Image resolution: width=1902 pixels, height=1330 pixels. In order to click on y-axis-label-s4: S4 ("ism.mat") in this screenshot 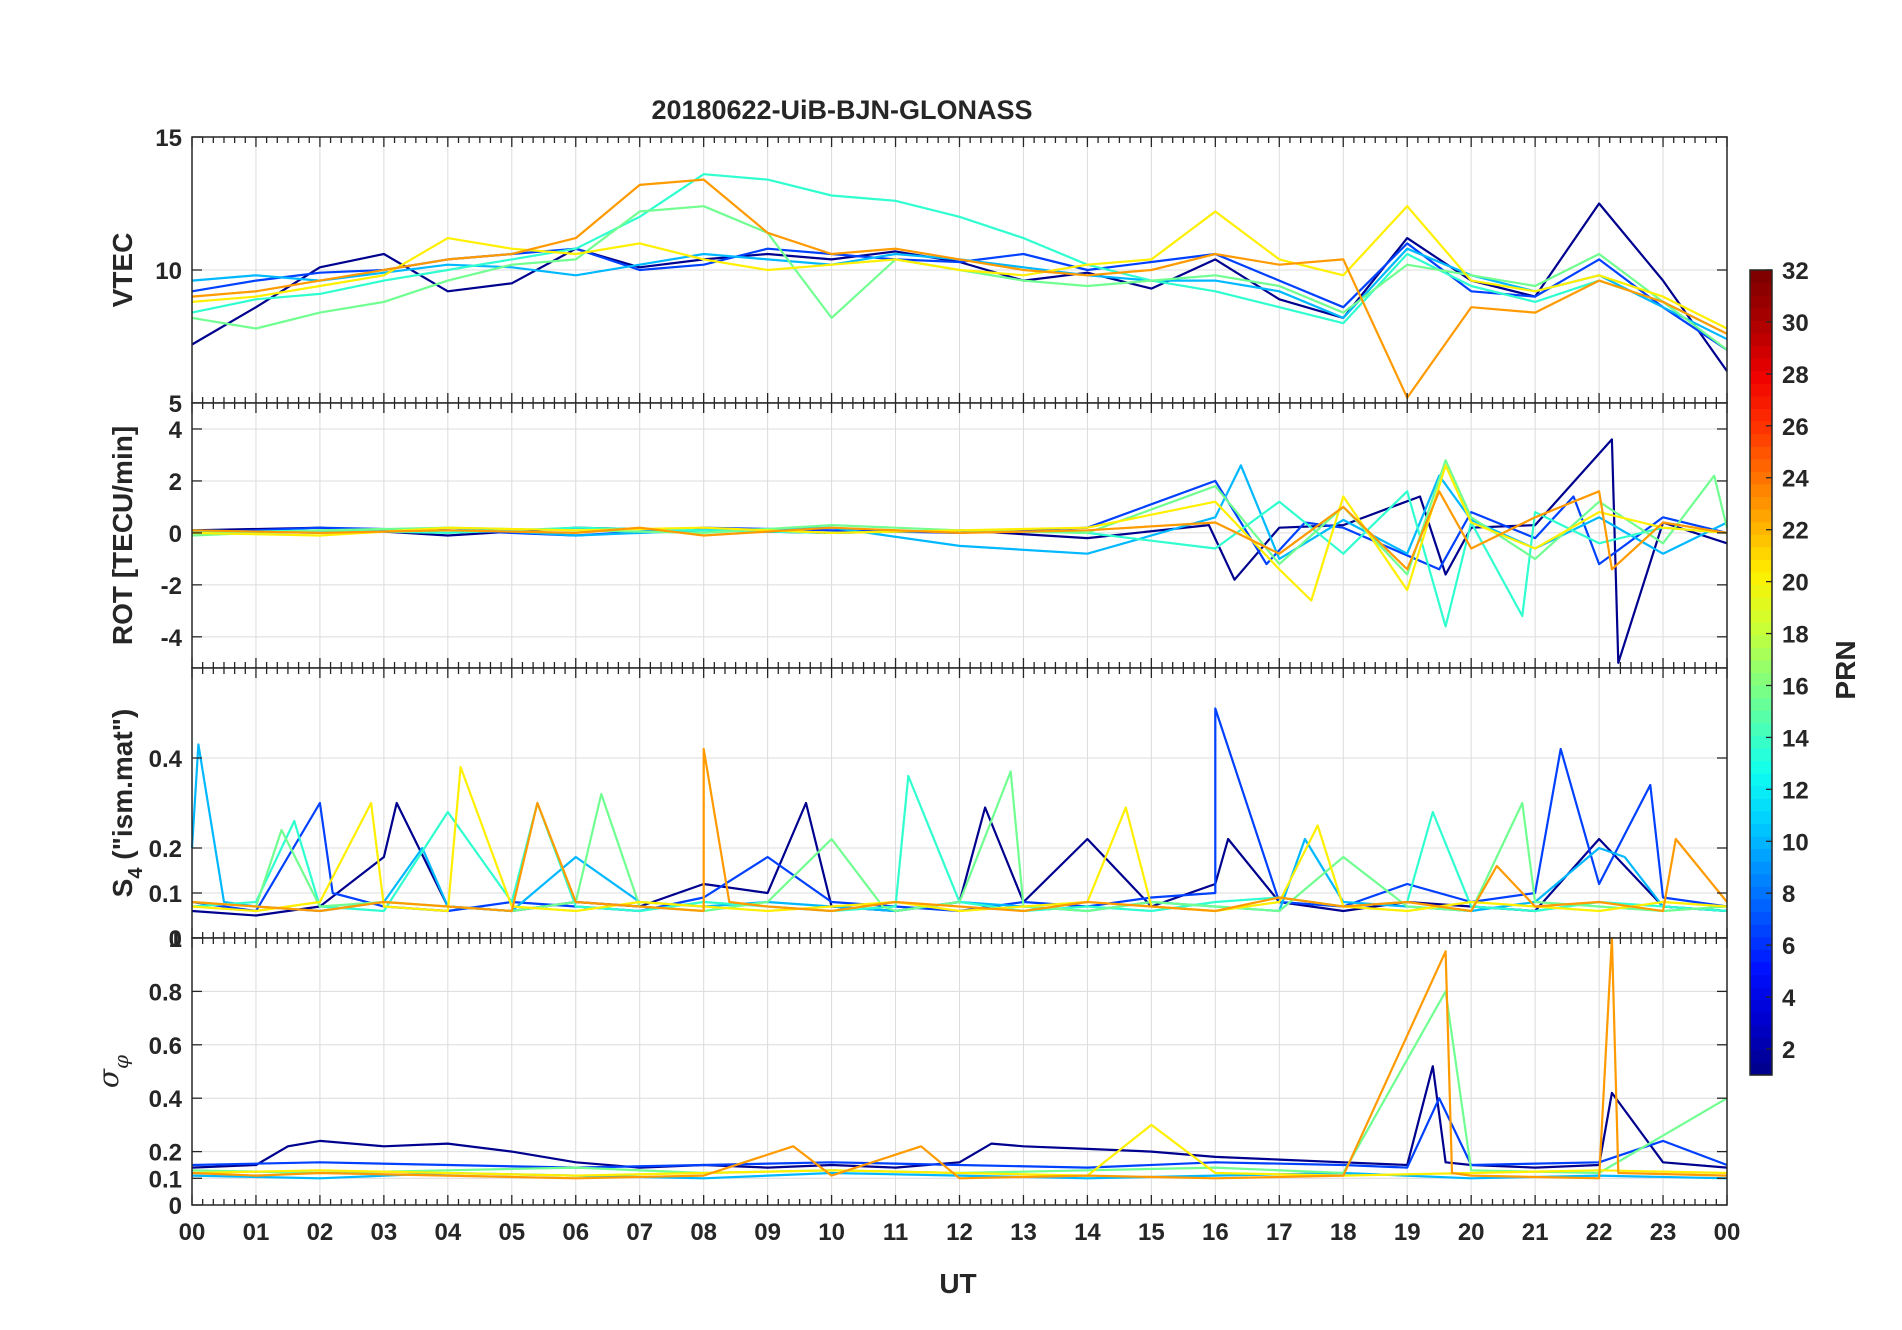, I will do `click(127, 803)`.